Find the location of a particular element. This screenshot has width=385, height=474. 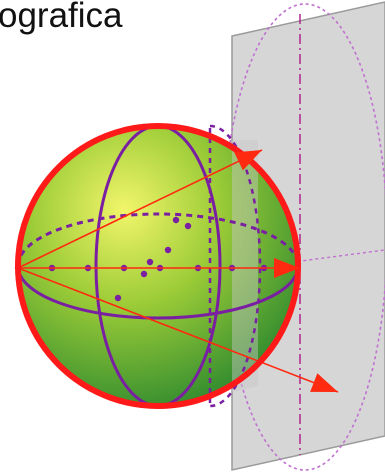

equator-back is located at coordinates (158, 239).